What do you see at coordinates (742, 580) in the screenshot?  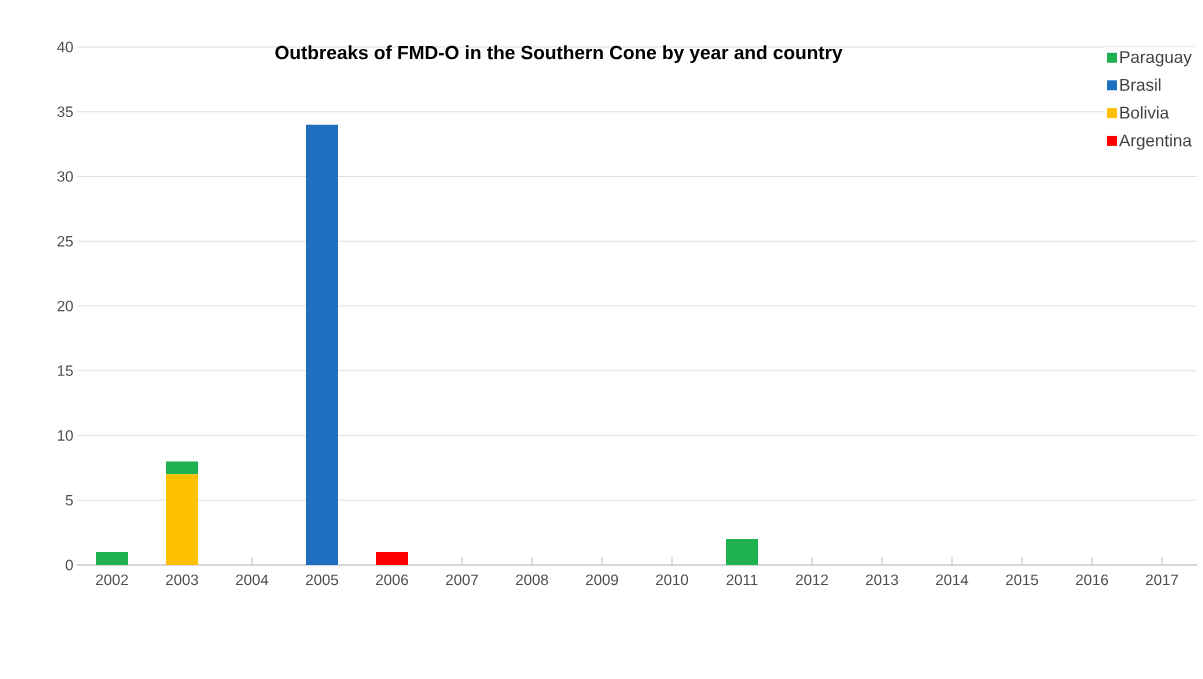 I see `x-tick-label: 2011` at bounding box center [742, 580].